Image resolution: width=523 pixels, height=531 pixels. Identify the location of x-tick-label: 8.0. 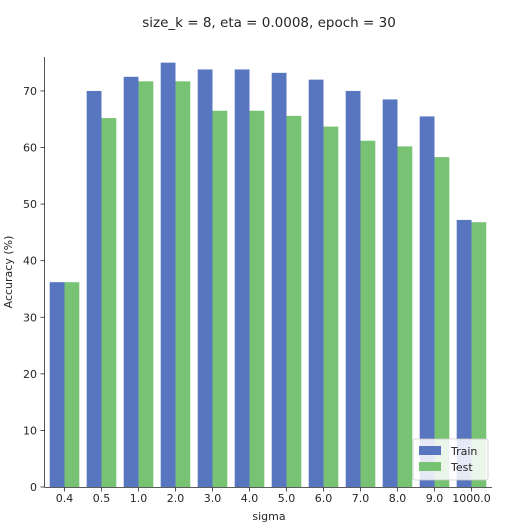
(398, 498).